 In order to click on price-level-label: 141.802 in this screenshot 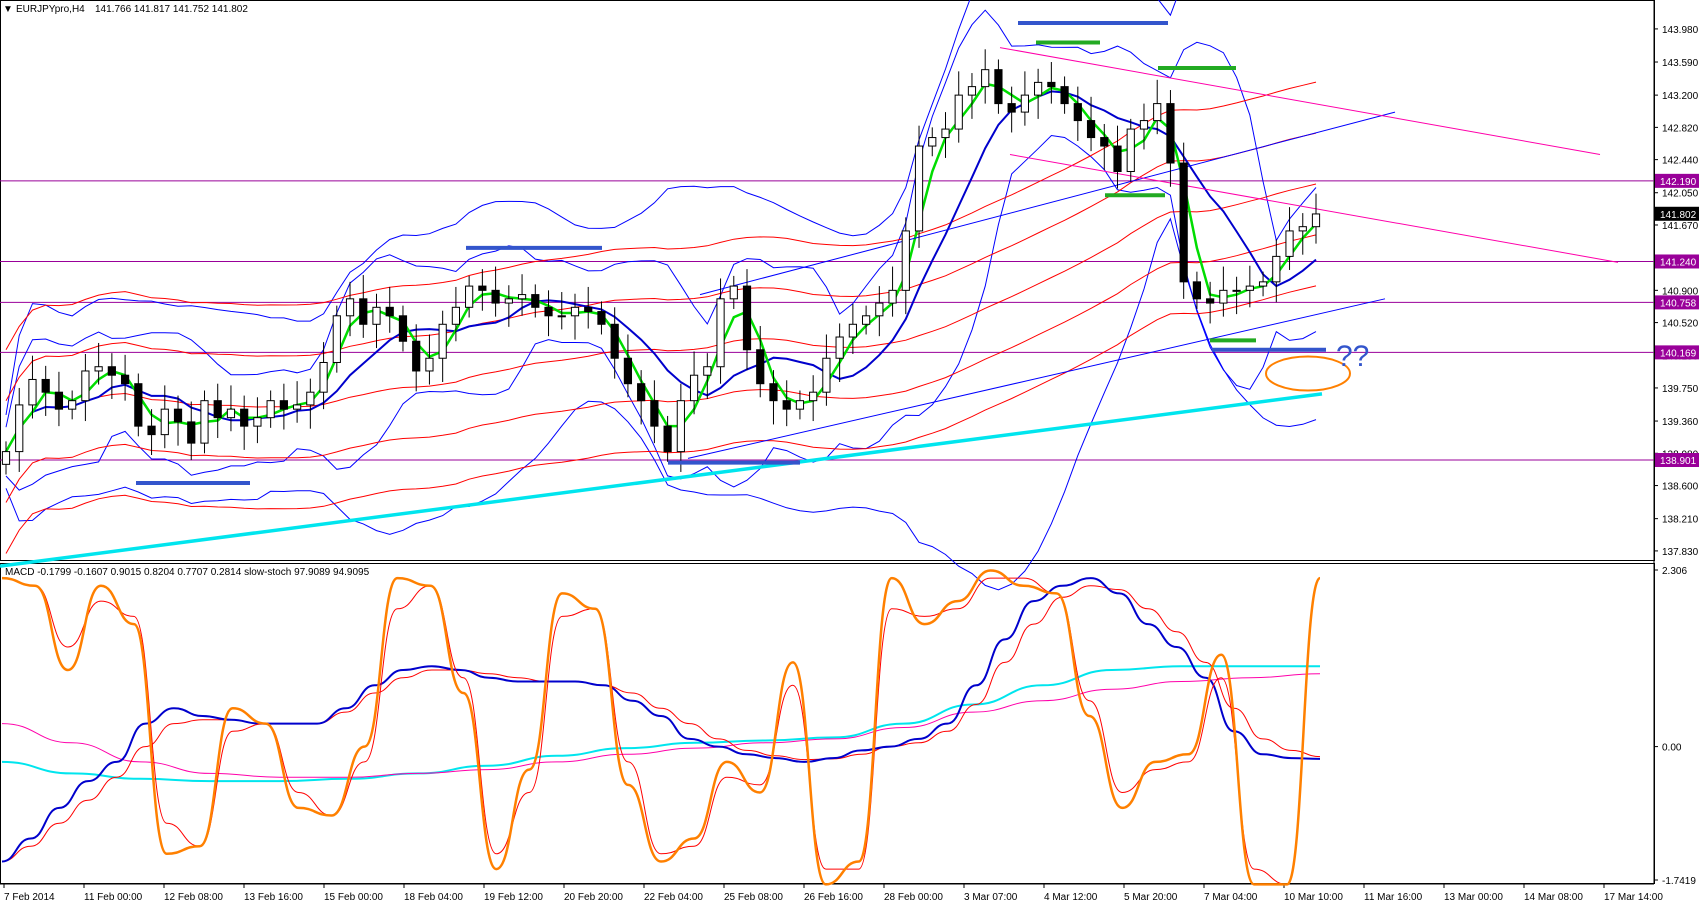, I will do `click(1678, 215)`.